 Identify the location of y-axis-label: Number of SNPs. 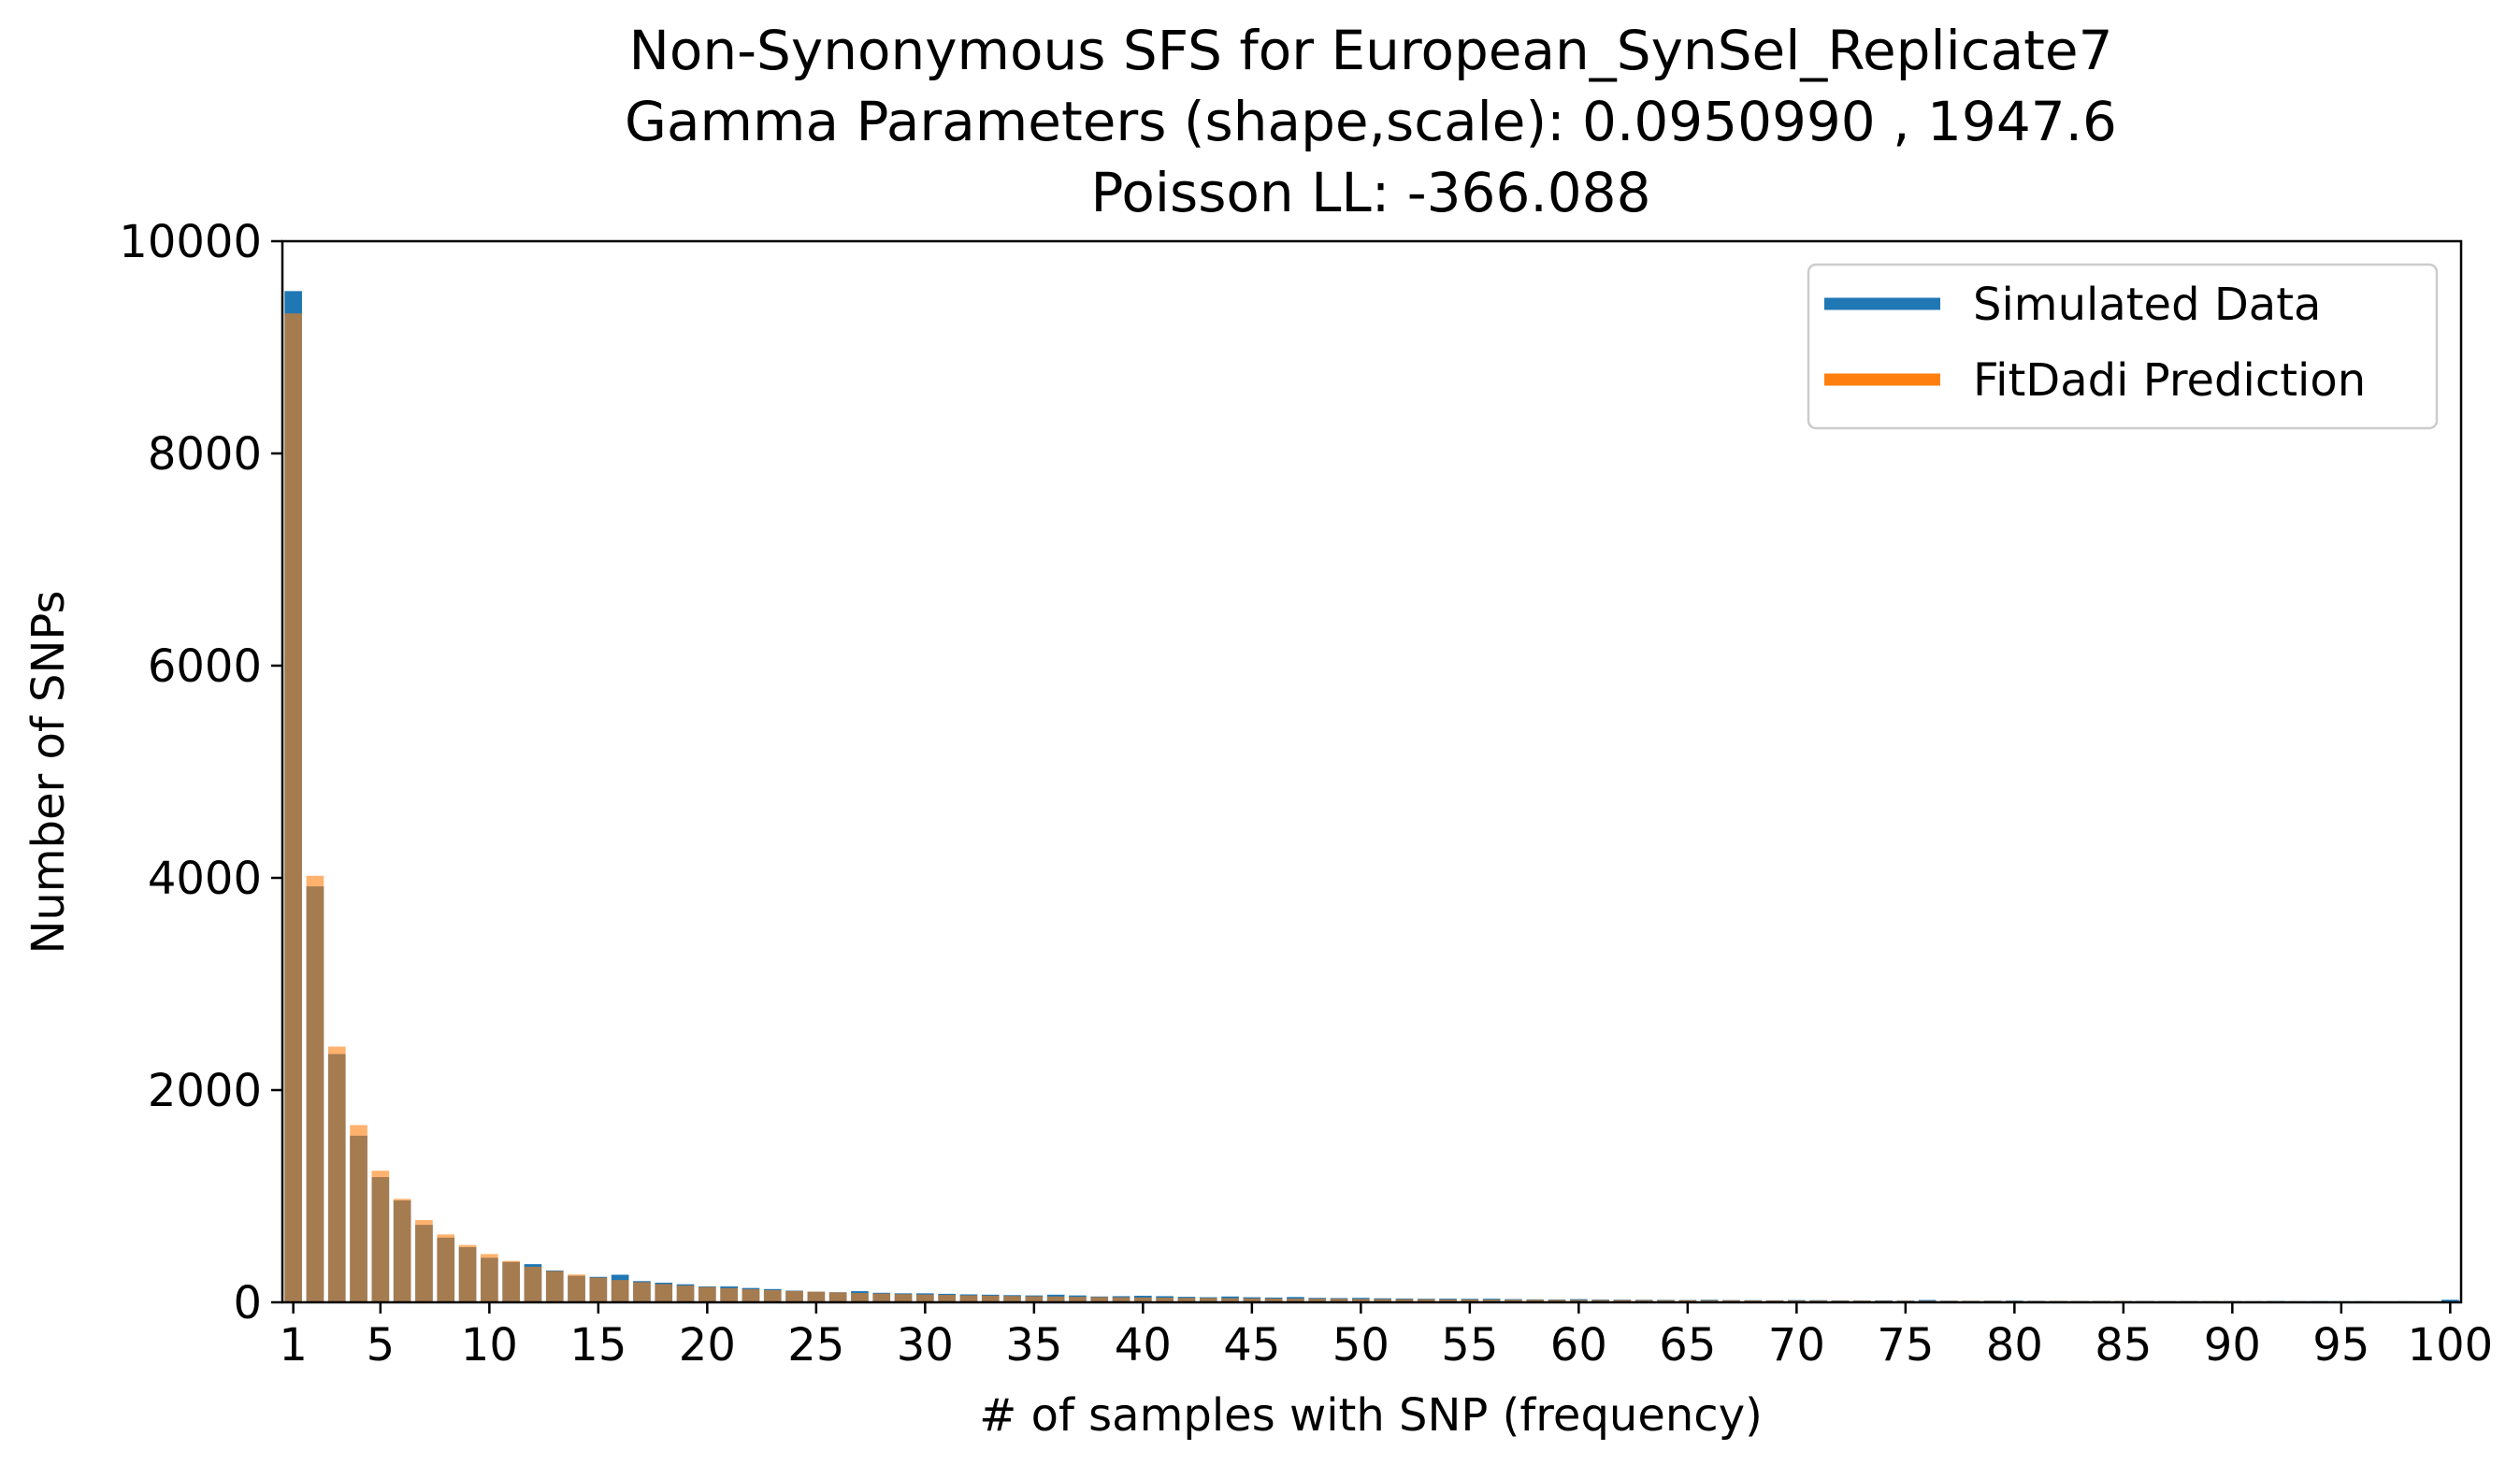
(48, 772).